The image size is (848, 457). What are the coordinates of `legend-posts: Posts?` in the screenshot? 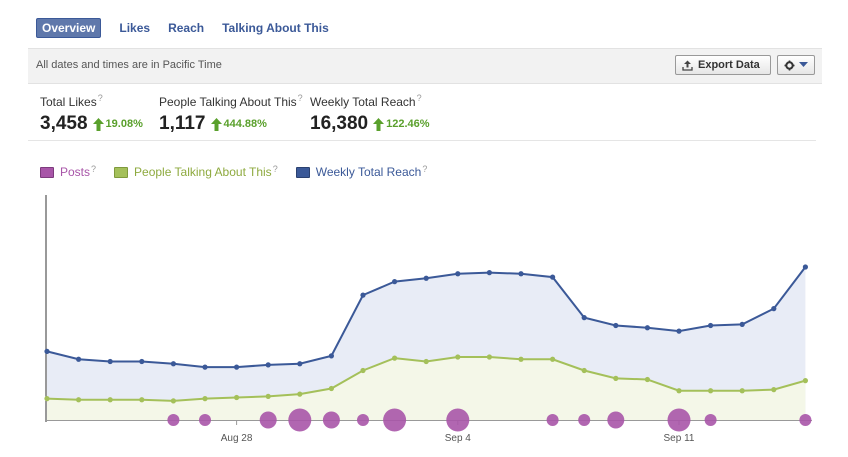 It's located at (68, 171).